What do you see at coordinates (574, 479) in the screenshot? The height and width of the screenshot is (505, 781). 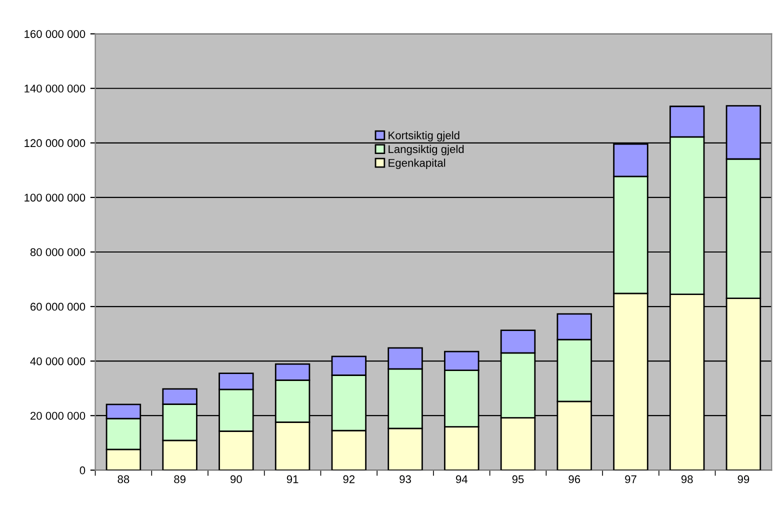 I see `x-tick-label: 96` at bounding box center [574, 479].